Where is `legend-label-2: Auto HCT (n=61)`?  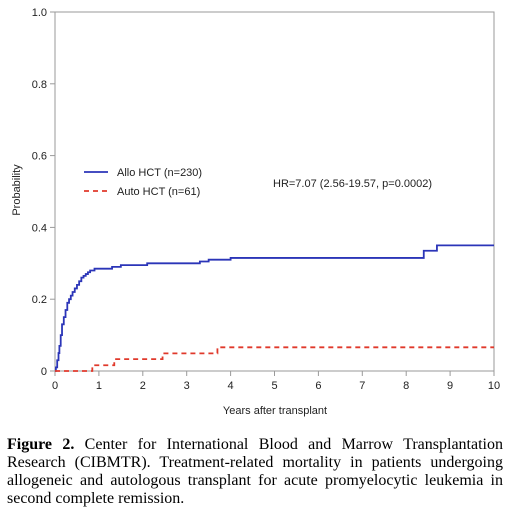 legend-label-2: Auto HCT (n=61) is located at coordinates (158, 192).